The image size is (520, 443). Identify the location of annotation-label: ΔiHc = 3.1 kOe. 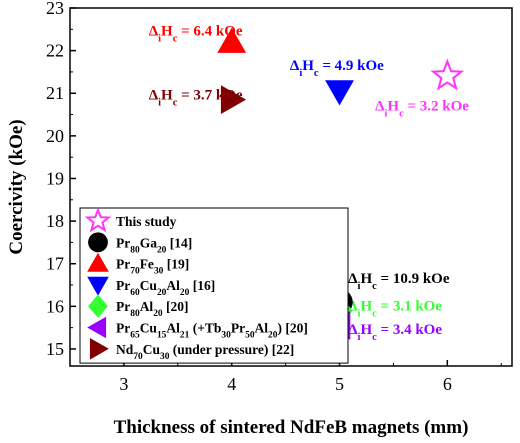
(395, 309).